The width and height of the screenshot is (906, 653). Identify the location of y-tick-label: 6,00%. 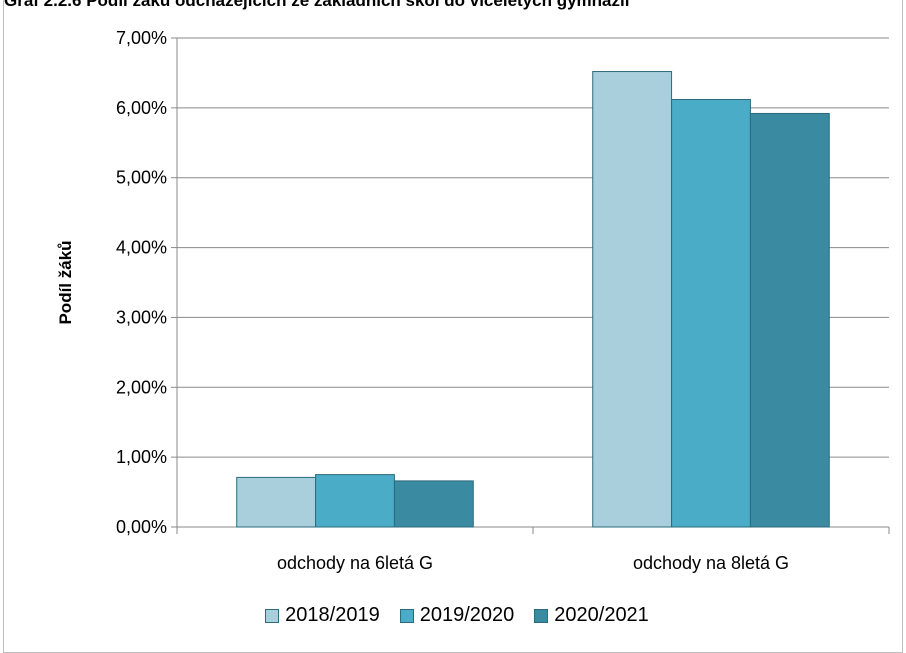
(141, 108).